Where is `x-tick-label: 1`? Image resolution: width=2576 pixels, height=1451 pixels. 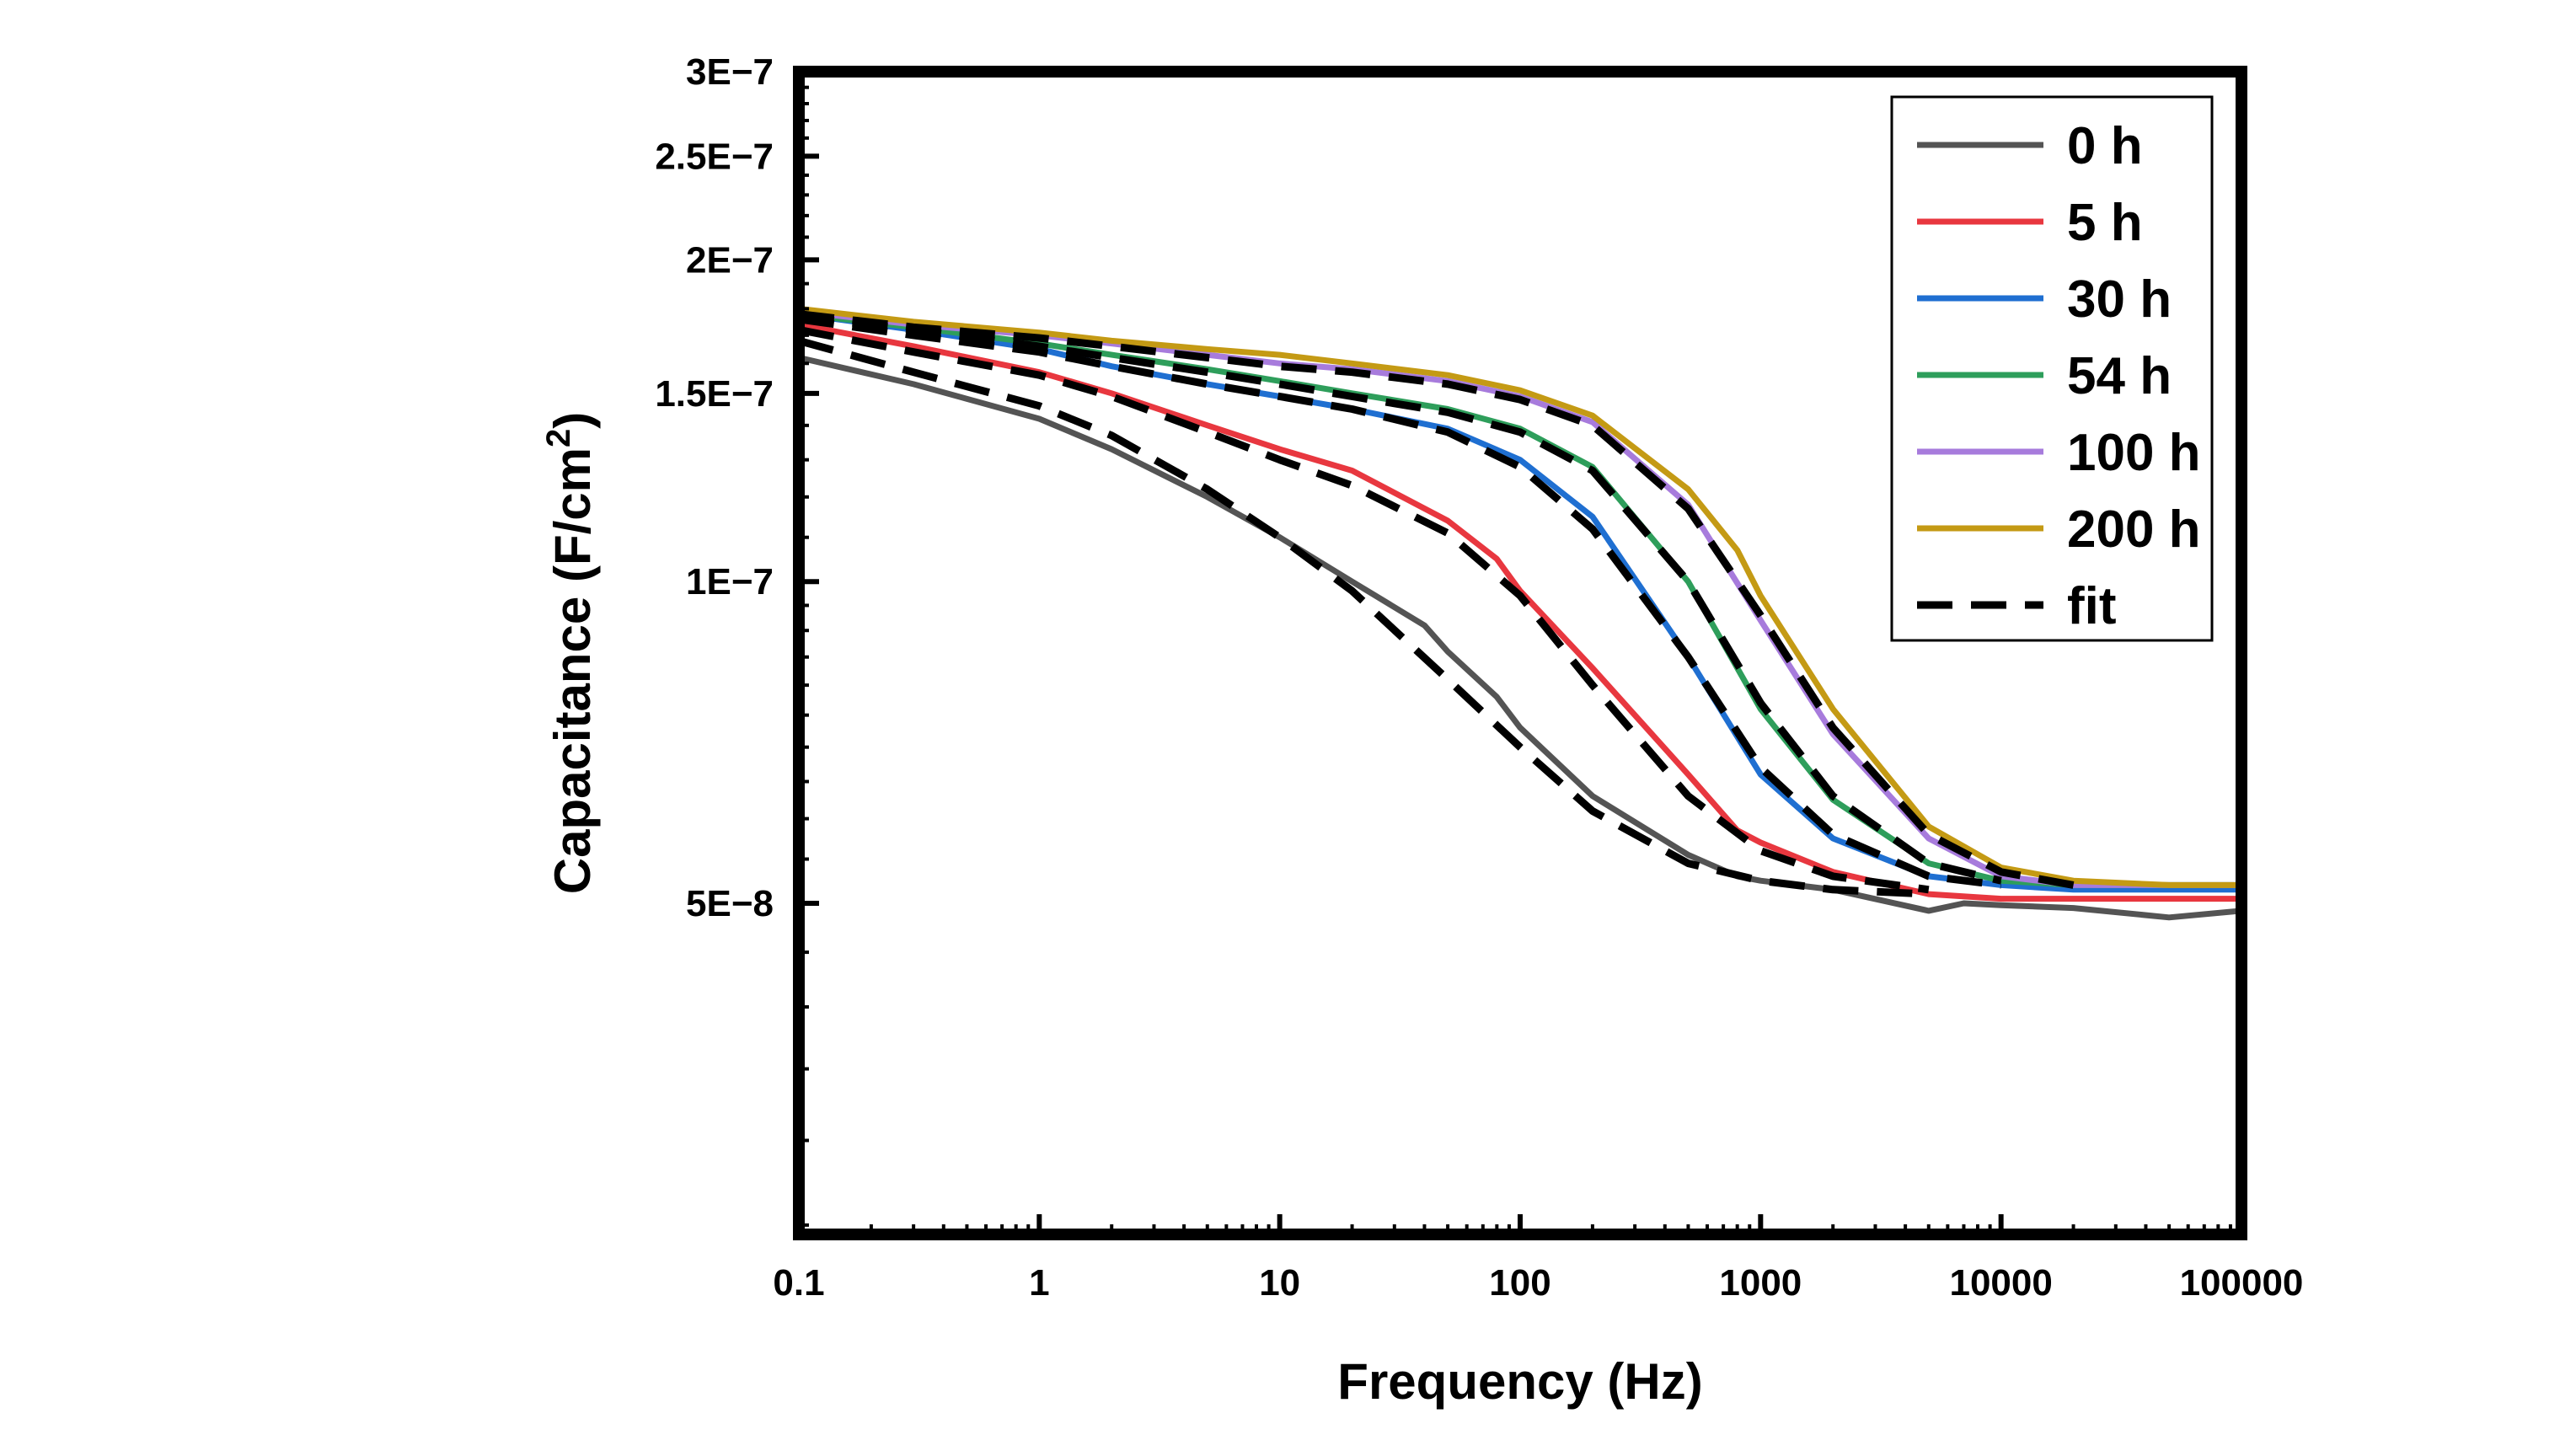 x-tick-label: 1 is located at coordinates (1039, 1283).